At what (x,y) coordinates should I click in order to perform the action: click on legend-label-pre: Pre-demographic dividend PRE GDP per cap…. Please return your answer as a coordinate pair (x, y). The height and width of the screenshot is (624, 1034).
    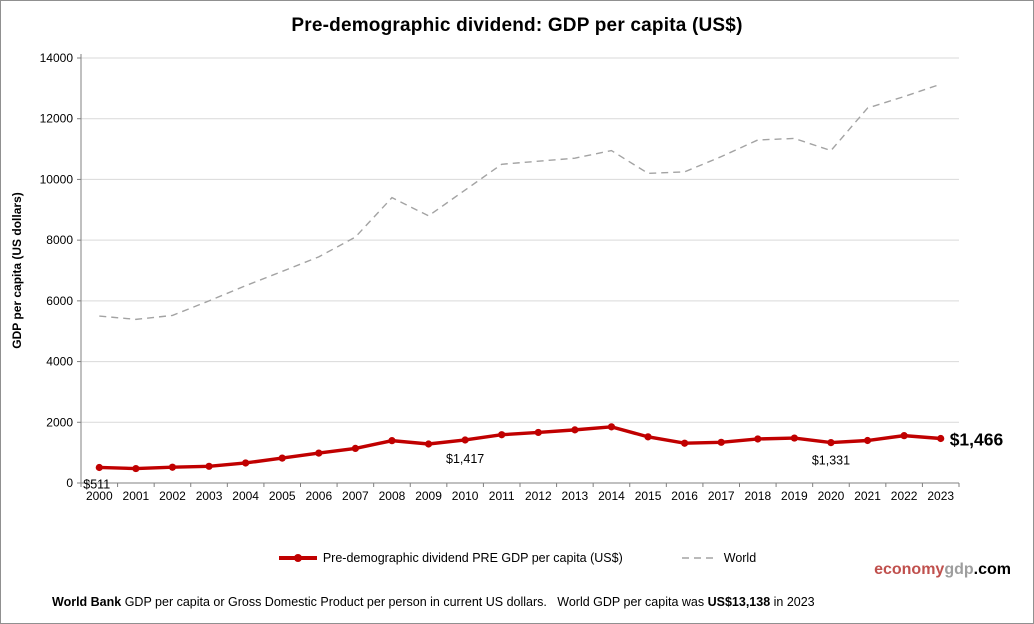
    Looking at the image, I should click on (472, 558).